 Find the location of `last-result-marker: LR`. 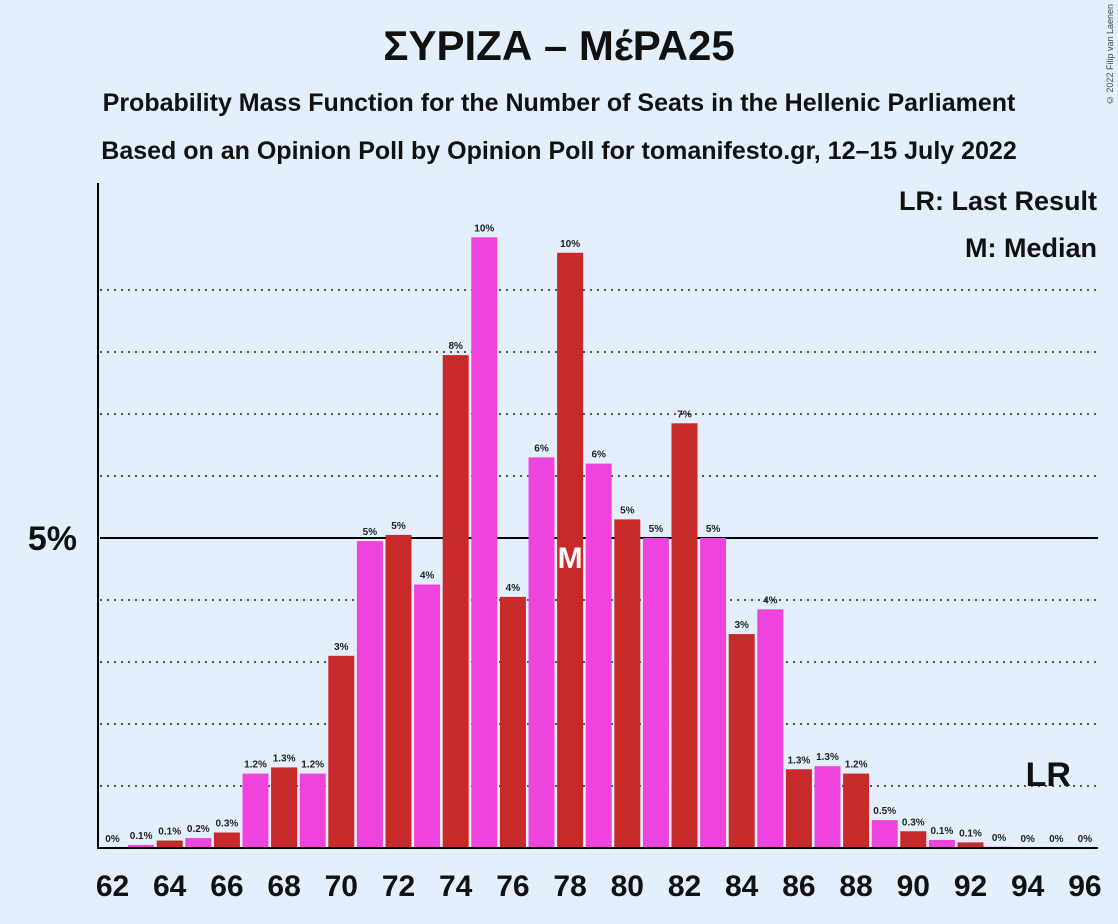

last-result-marker: LR is located at coordinates (1048, 775).